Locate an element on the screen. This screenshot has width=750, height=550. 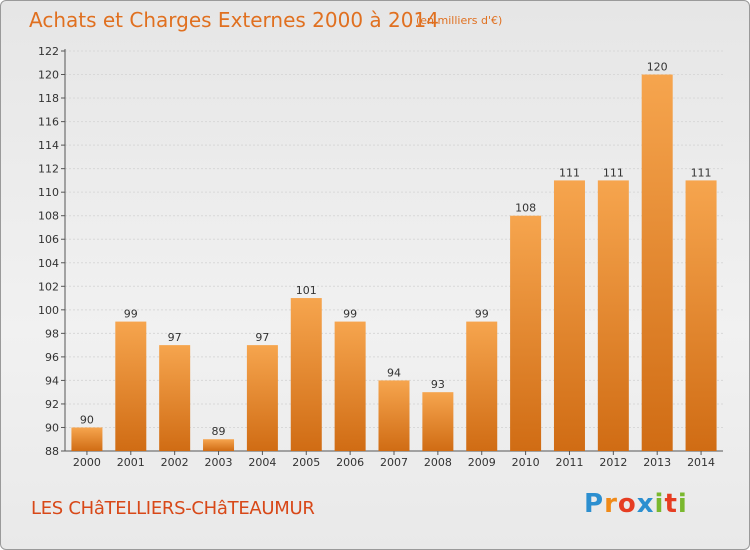
bar-value-label: 101 is located at coordinates (306, 290).